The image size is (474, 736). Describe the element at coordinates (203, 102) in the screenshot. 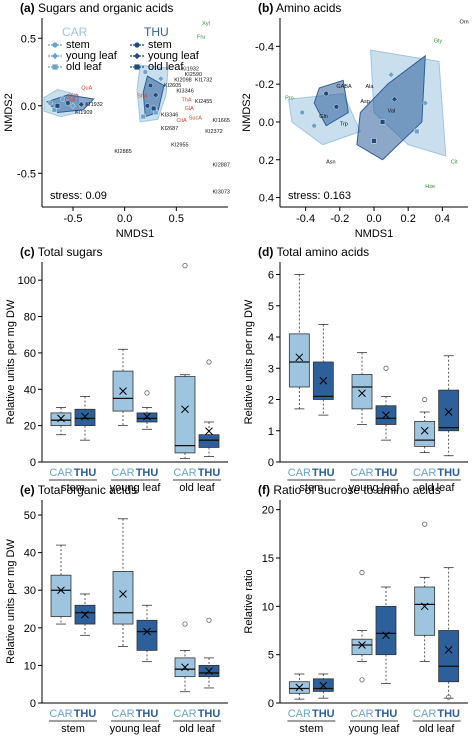

I see `variable-label: KI2455` at that location.